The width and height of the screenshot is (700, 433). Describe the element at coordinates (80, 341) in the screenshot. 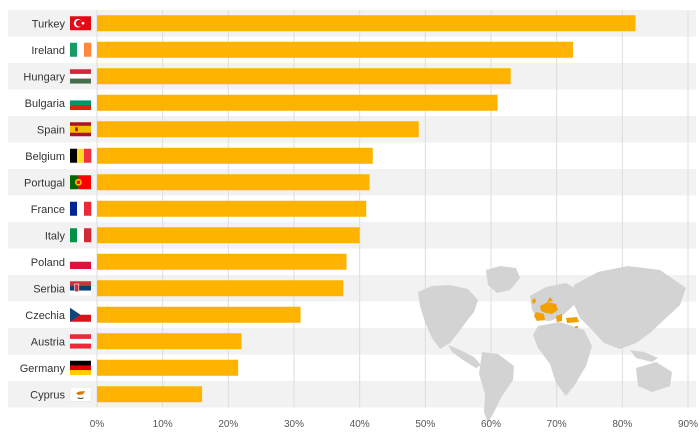

I see `flag-austria-icon` at that location.